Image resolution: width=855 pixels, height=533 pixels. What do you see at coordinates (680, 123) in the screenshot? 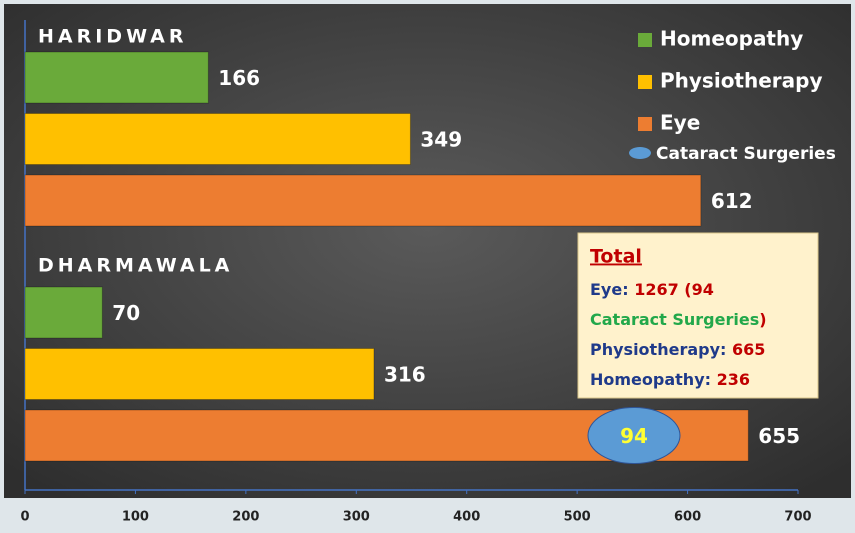
I see `legend-label: Eye` at bounding box center [680, 123].